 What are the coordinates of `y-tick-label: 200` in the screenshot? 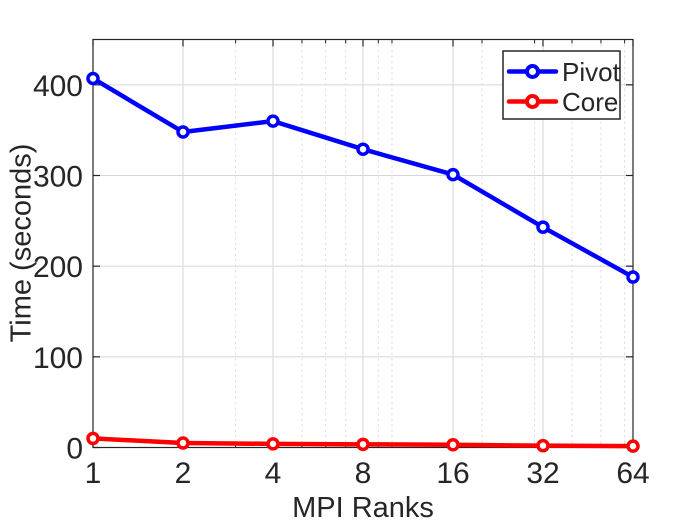 It's located at (58, 267).